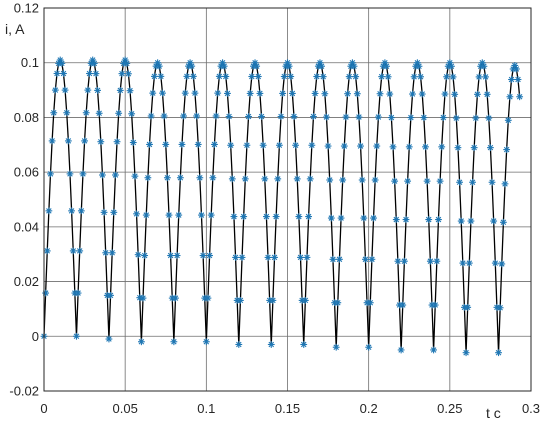  Describe the element at coordinates (24, 200) in the screenshot. I see `y-tick-labels: -0.02 0 0.02 0.04 0.06 0.08 0.1 0.12` at that location.